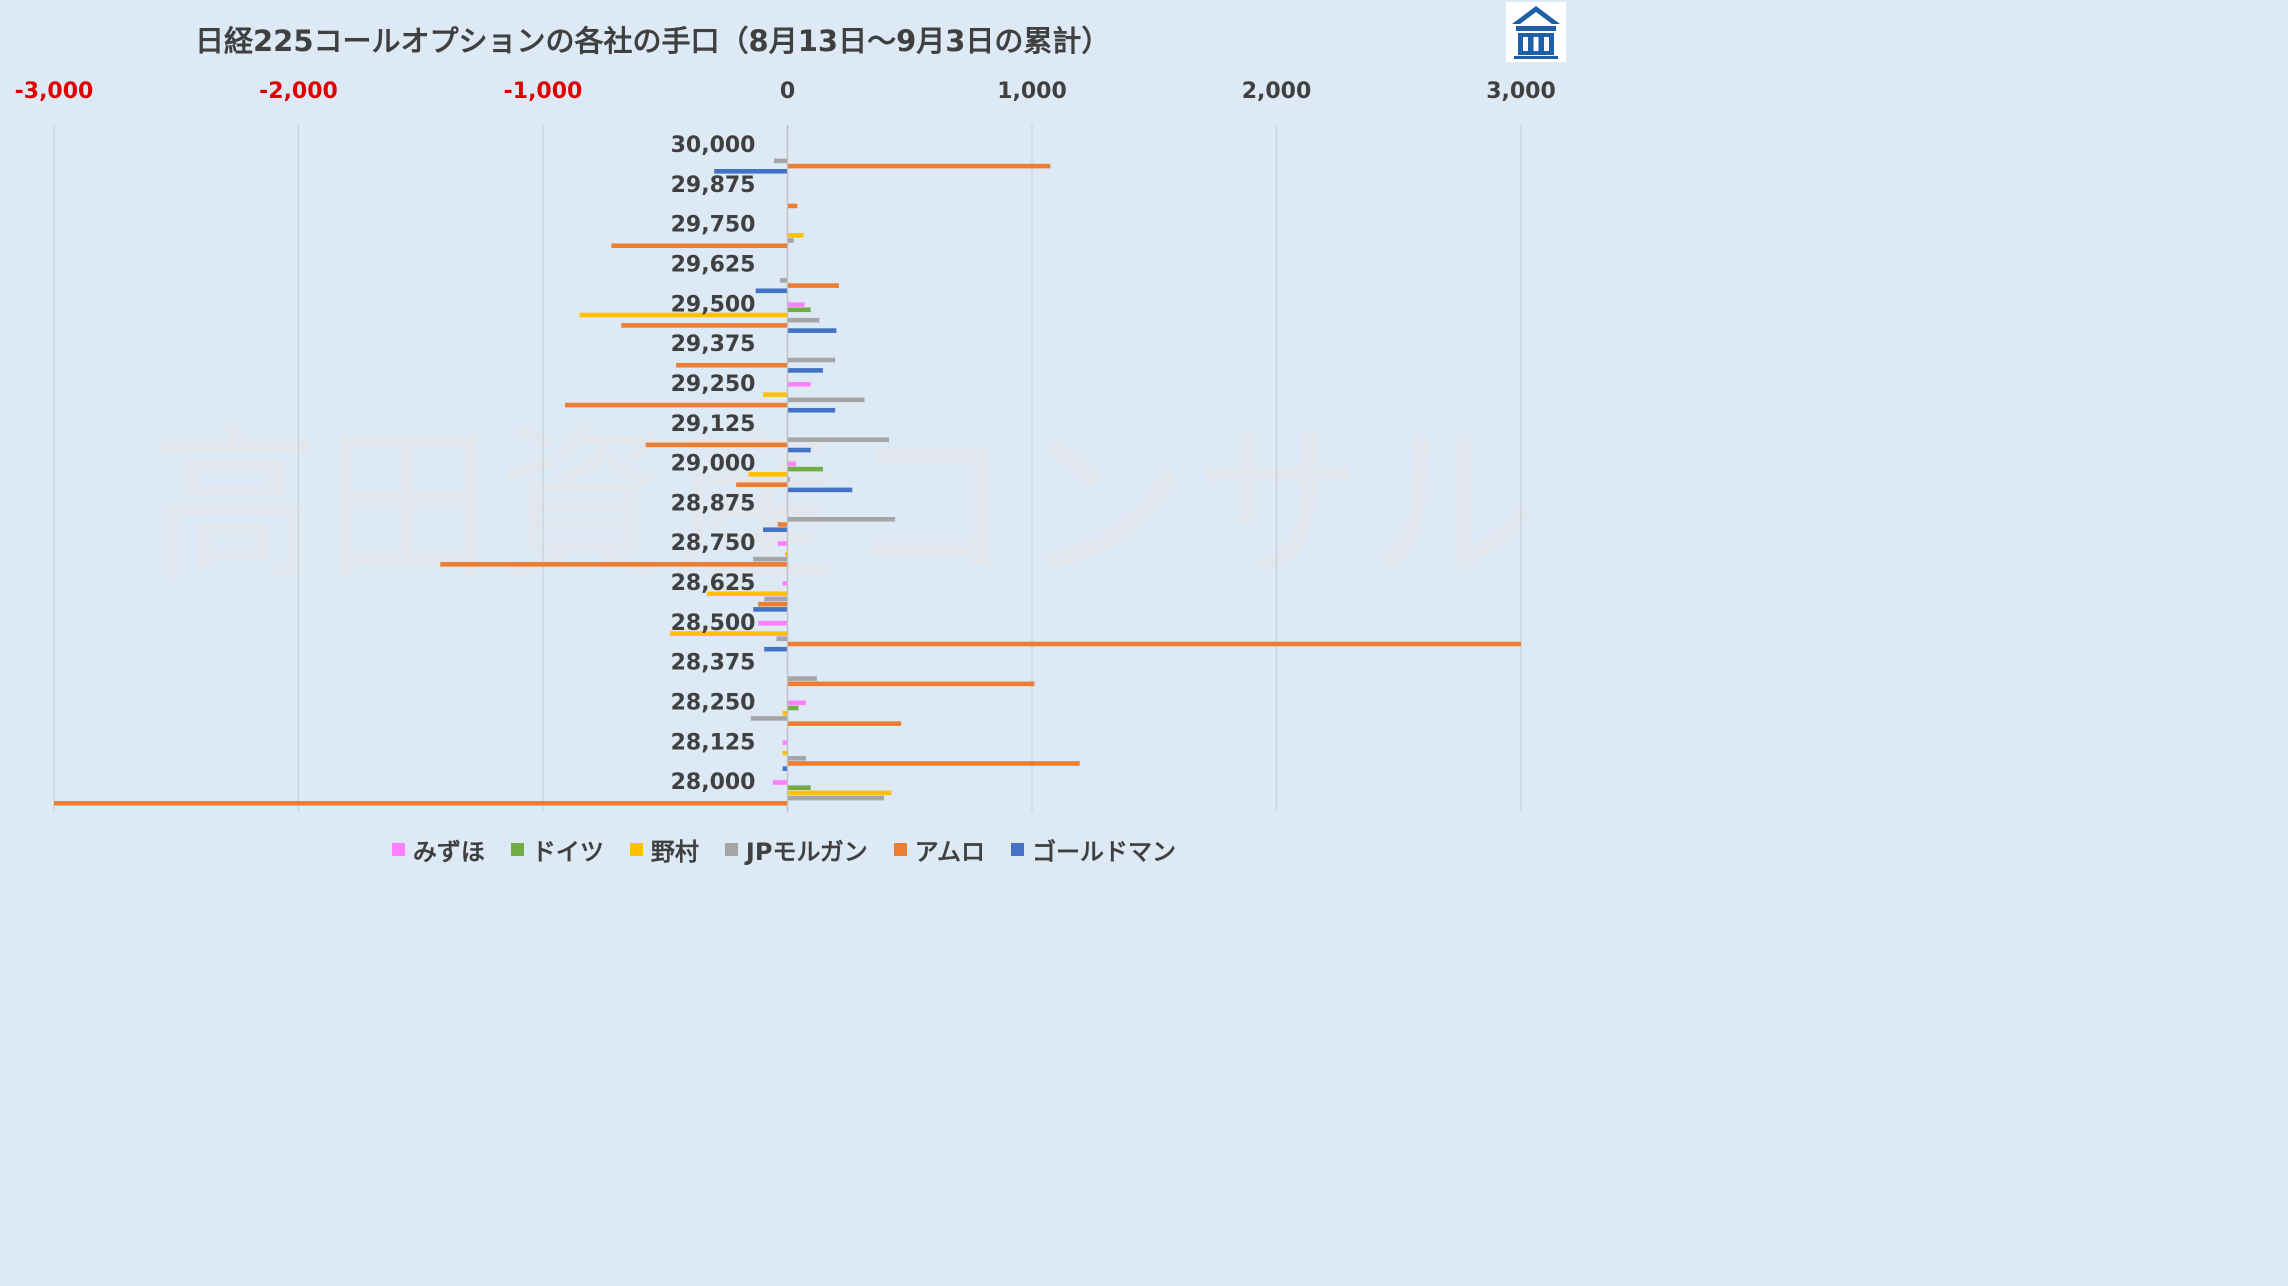  I want to click on category-label: 29,375, so click(713, 344).